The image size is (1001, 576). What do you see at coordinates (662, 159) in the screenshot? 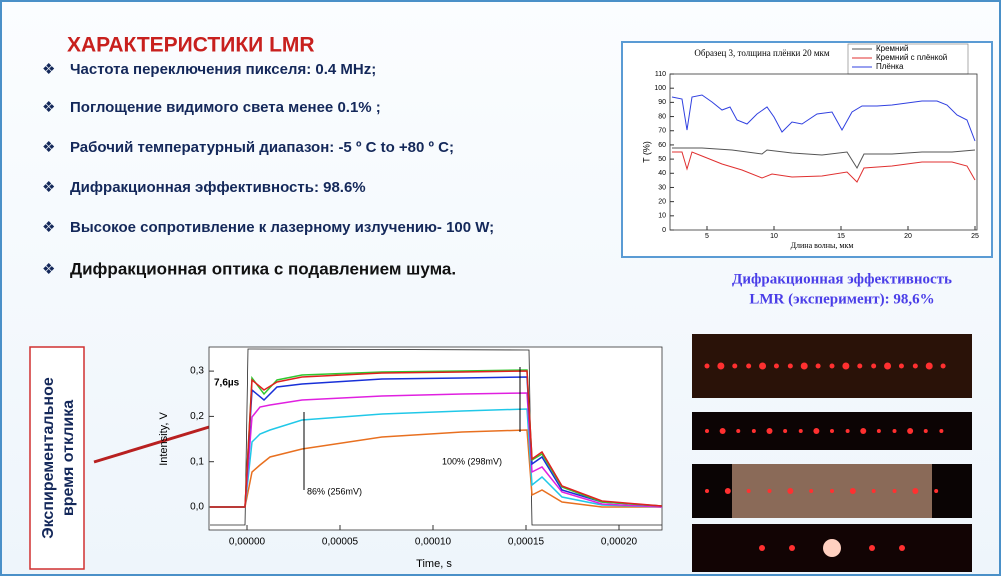
I see `y-tick-label: 50` at bounding box center [662, 159].